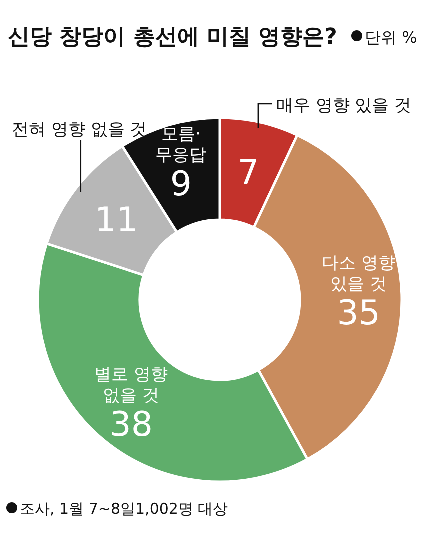  What do you see at coordinates (131, 385) in the screenshot?
I see `slice-label: 별로 영향 없을 것` at bounding box center [131, 385].